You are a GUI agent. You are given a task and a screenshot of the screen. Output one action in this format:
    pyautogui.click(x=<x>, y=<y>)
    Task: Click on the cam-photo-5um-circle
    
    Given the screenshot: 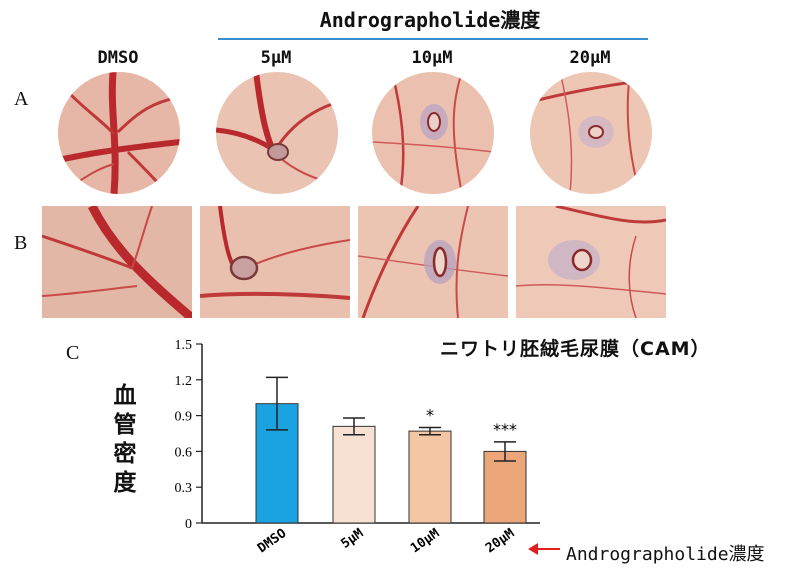 What is the action you would take?
    pyautogui.click(x=277, y=133)
    